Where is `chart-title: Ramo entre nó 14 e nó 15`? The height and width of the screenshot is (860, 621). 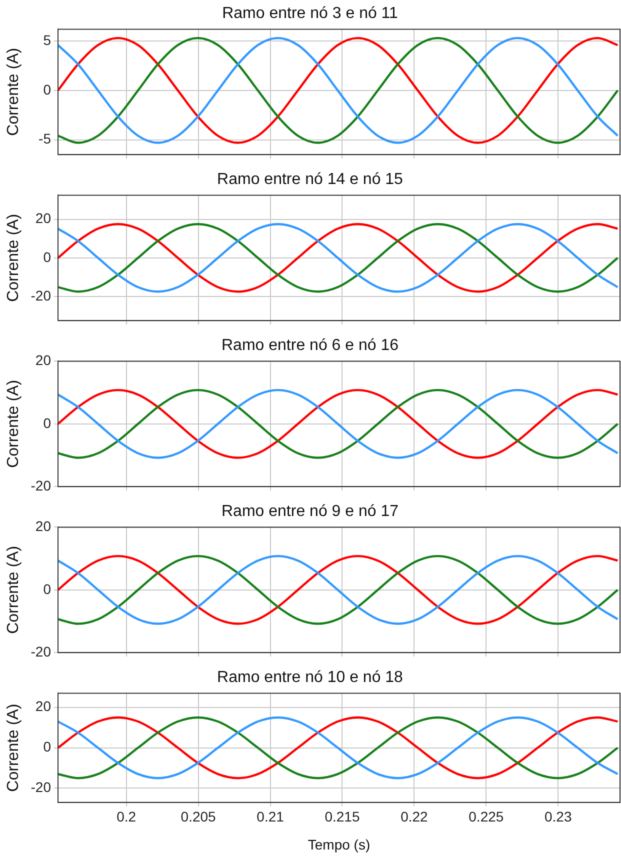 chart-title: Ramo entre nó 14 e nó 15 is located at coordinates (310, 179).